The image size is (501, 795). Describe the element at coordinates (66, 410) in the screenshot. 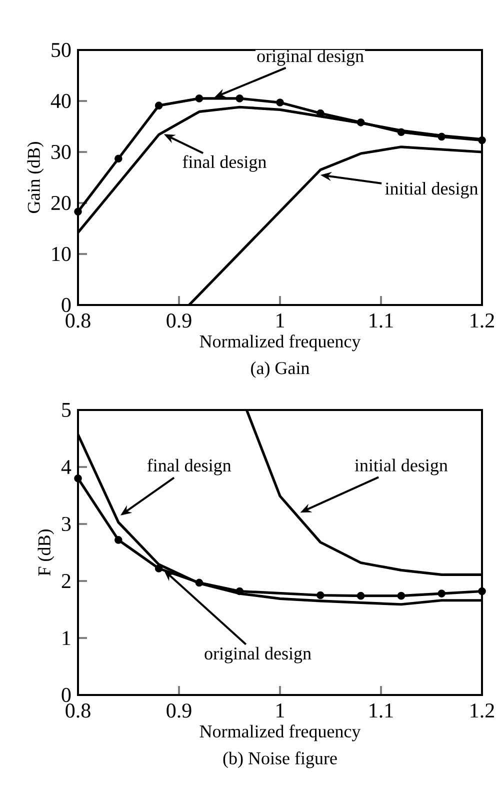

I see `y-tick-label: 5` at that location.